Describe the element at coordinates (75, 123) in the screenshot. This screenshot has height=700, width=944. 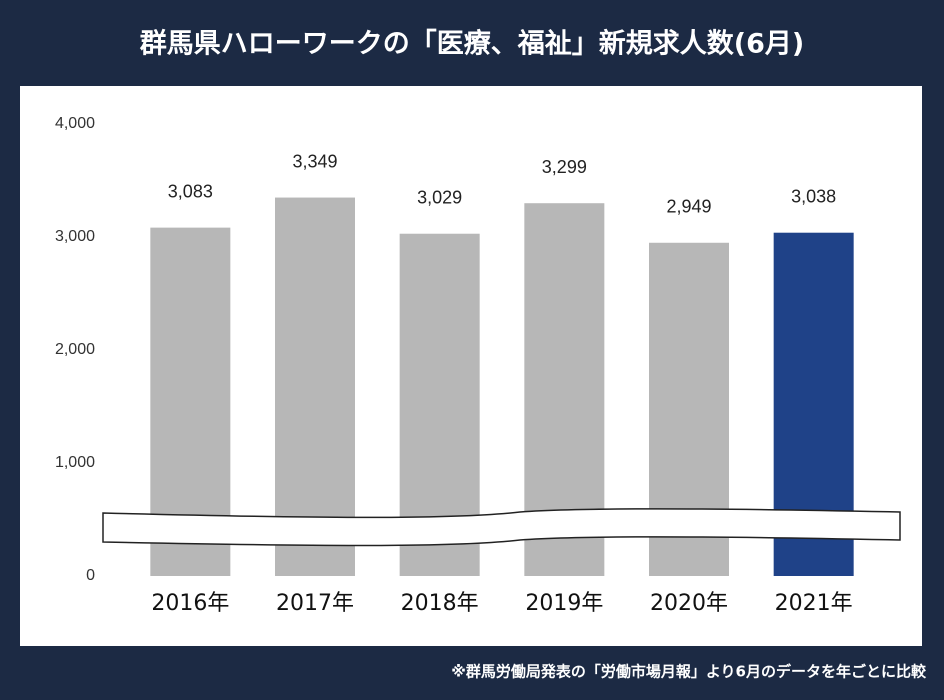
I see `y-tick-label: 4,000` at that location.